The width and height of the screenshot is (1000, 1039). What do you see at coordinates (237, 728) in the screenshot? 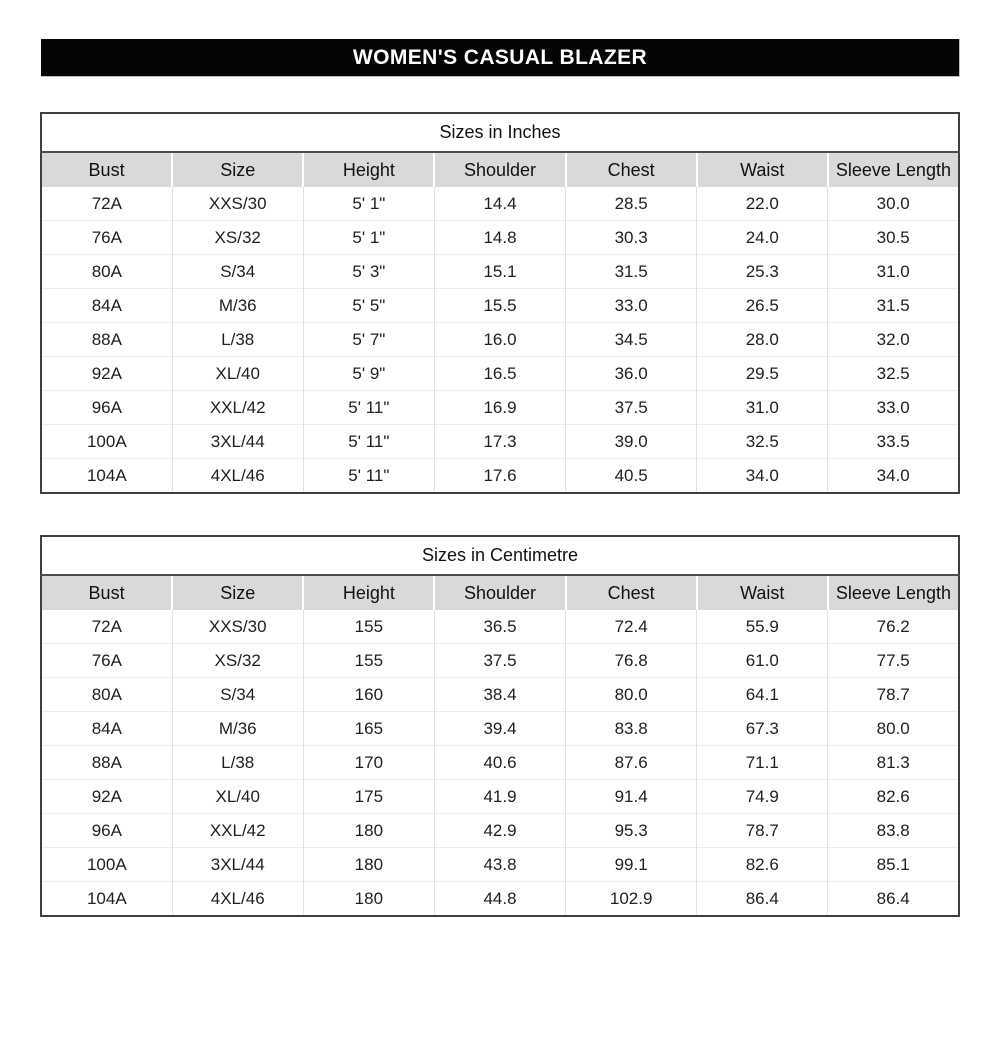
I see `table-cell: M/36` at bounding box center [237, 728].